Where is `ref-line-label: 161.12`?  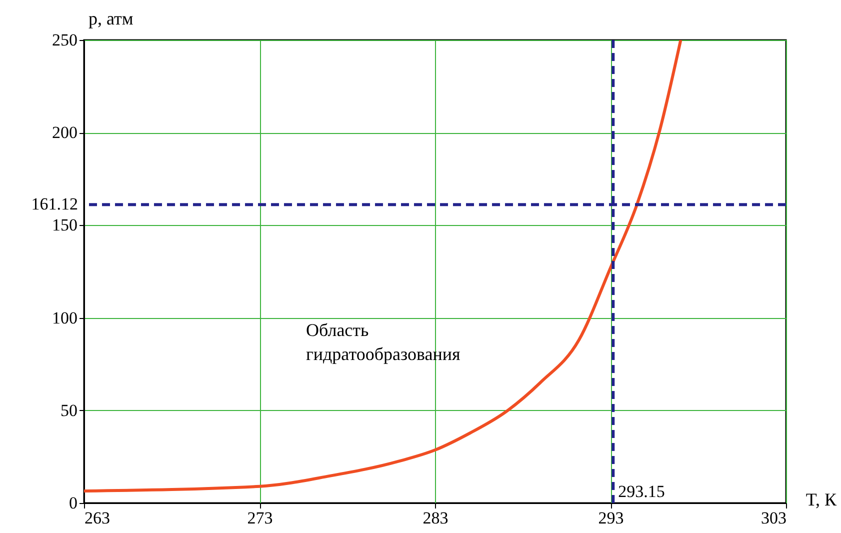 ref-line-label: 161.12 is located at coordinates (54, 204).